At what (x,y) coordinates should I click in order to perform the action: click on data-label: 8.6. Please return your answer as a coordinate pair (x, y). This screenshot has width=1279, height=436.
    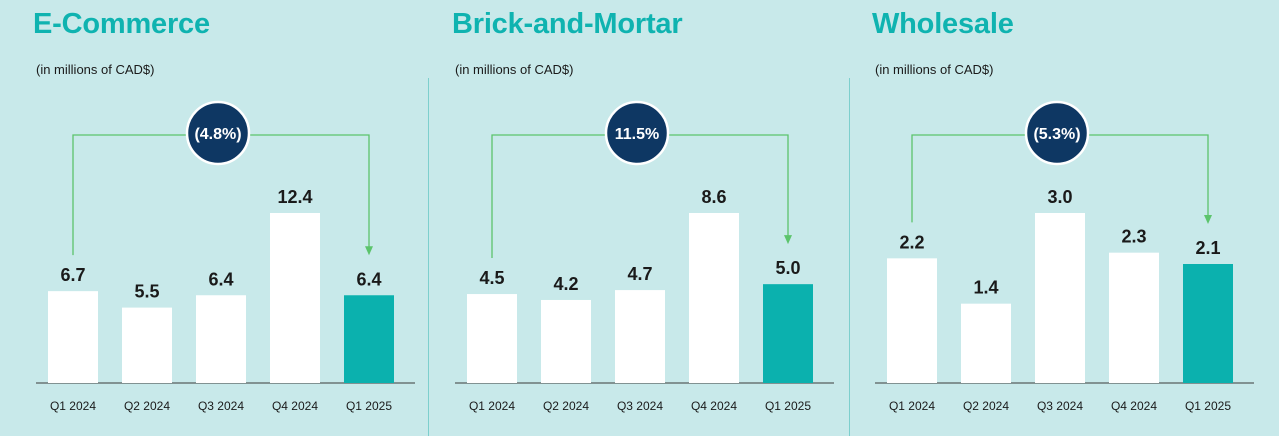
    Looking at the image, I should click on (713, 197).